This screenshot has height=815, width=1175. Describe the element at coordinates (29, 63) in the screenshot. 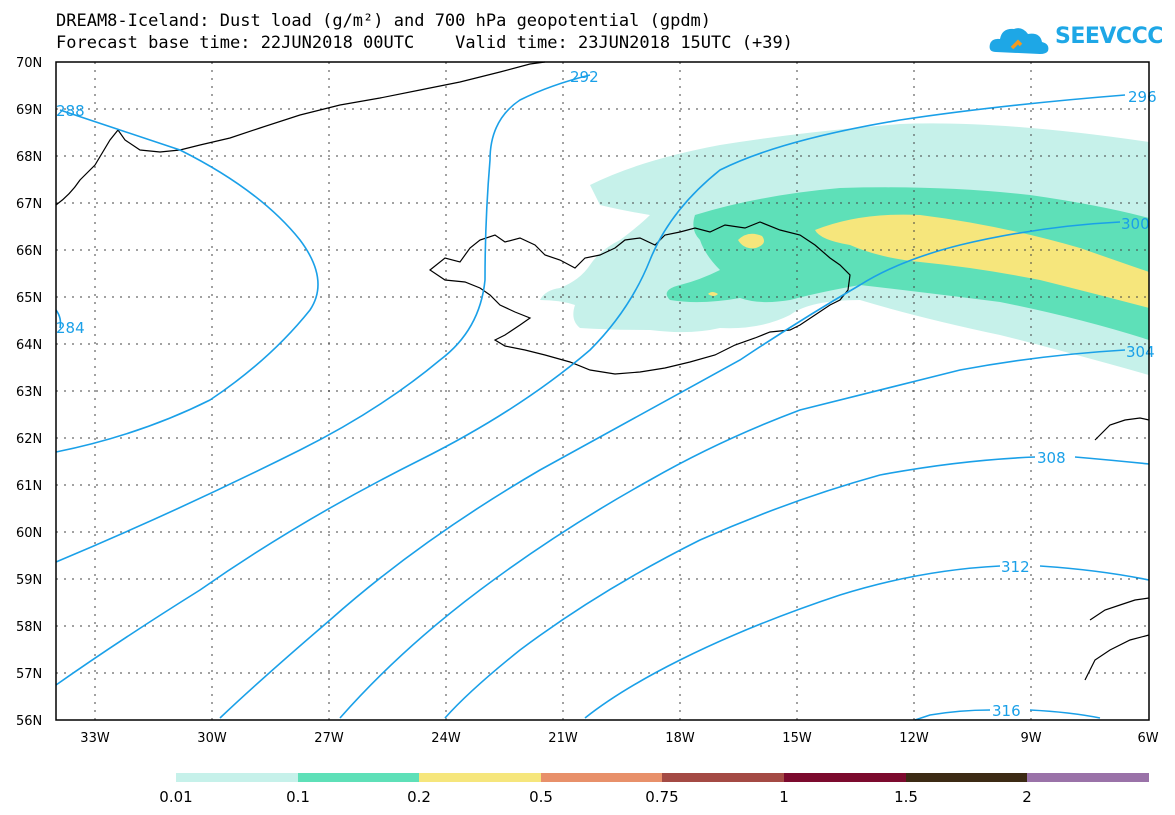

I see `lat-label: 70N` at that location.